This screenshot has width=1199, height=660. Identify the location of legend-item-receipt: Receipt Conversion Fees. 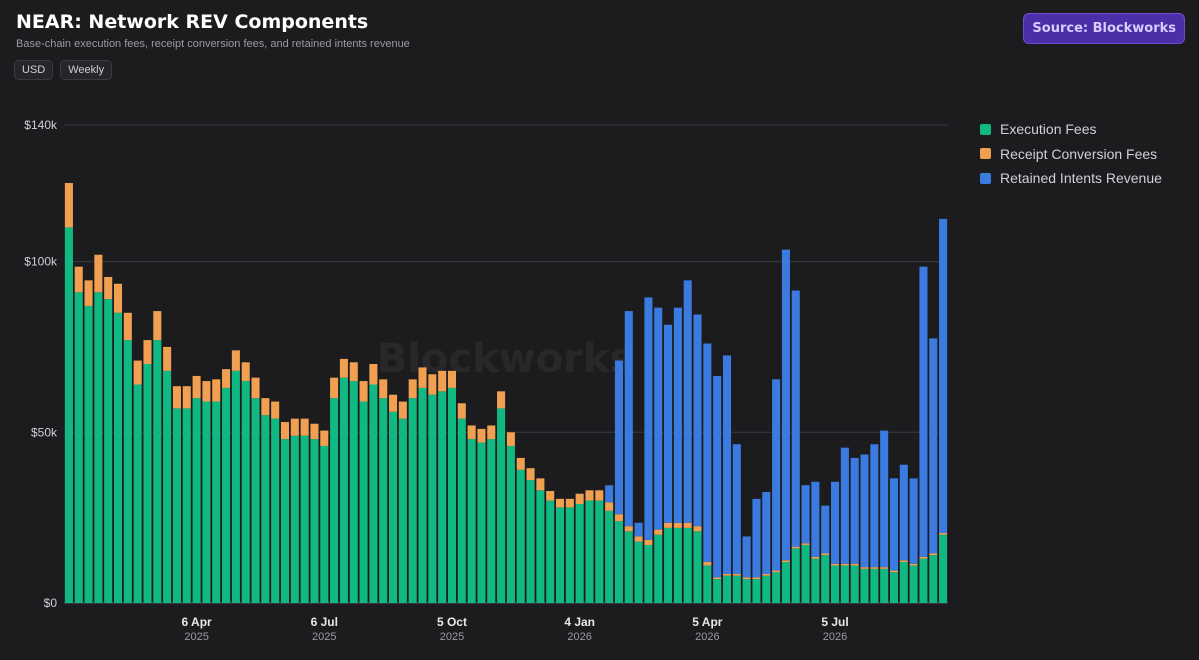
(1071, 154).